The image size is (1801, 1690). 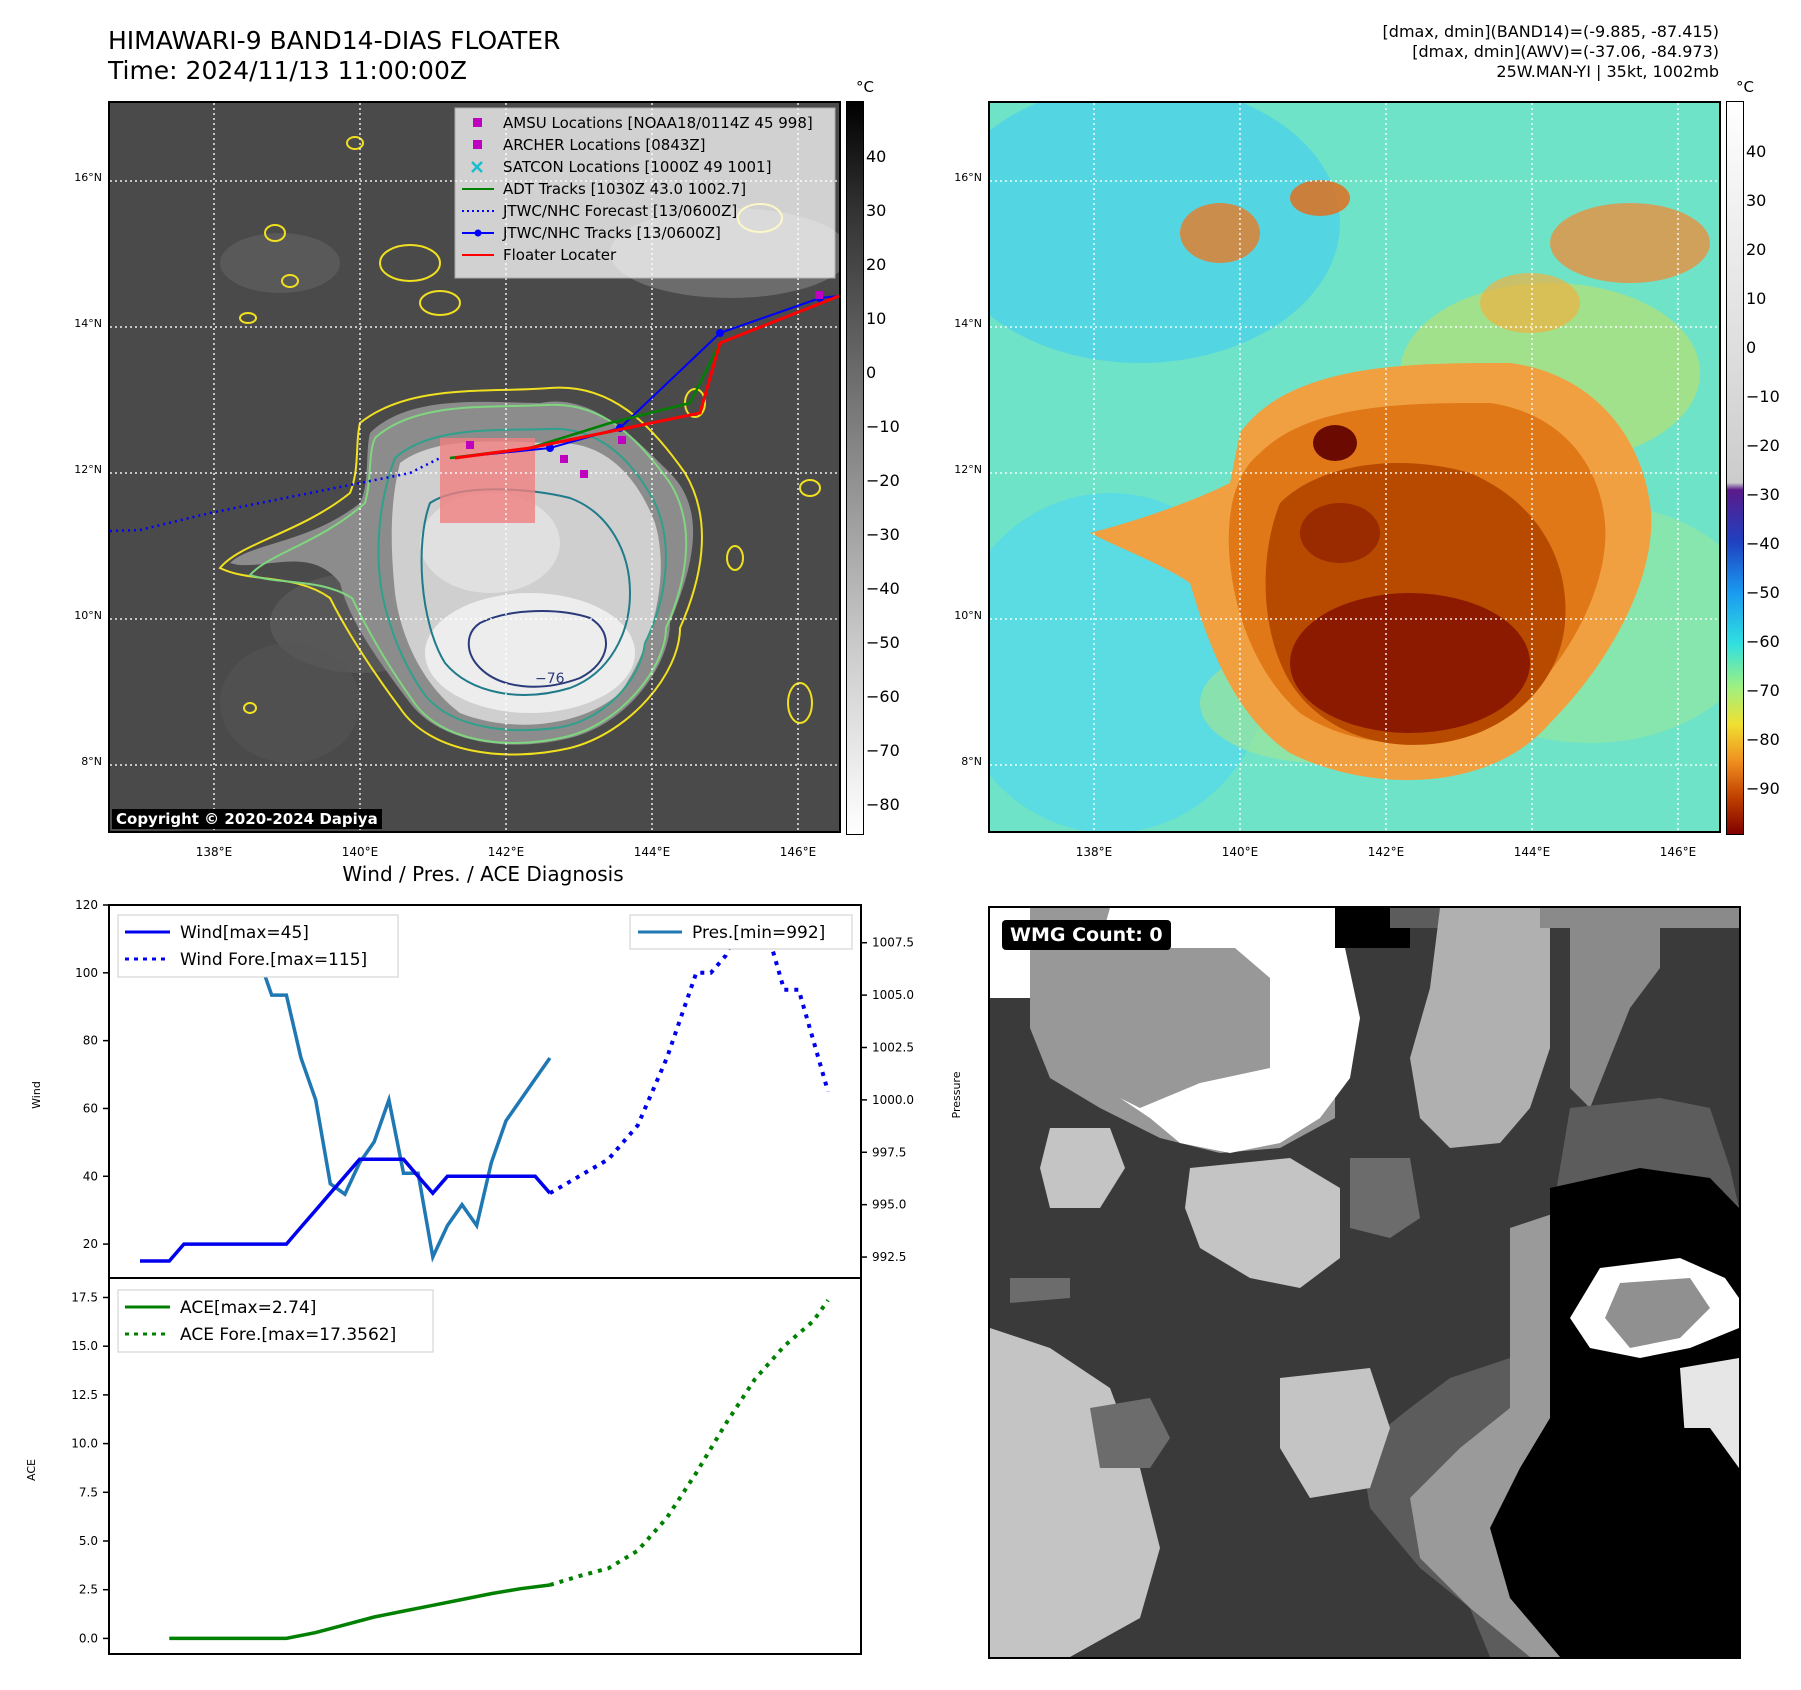 What do you see at coordinates (360, 1612) in the screenshot?
I see `ace-line` at bounding box center [360, 1612].